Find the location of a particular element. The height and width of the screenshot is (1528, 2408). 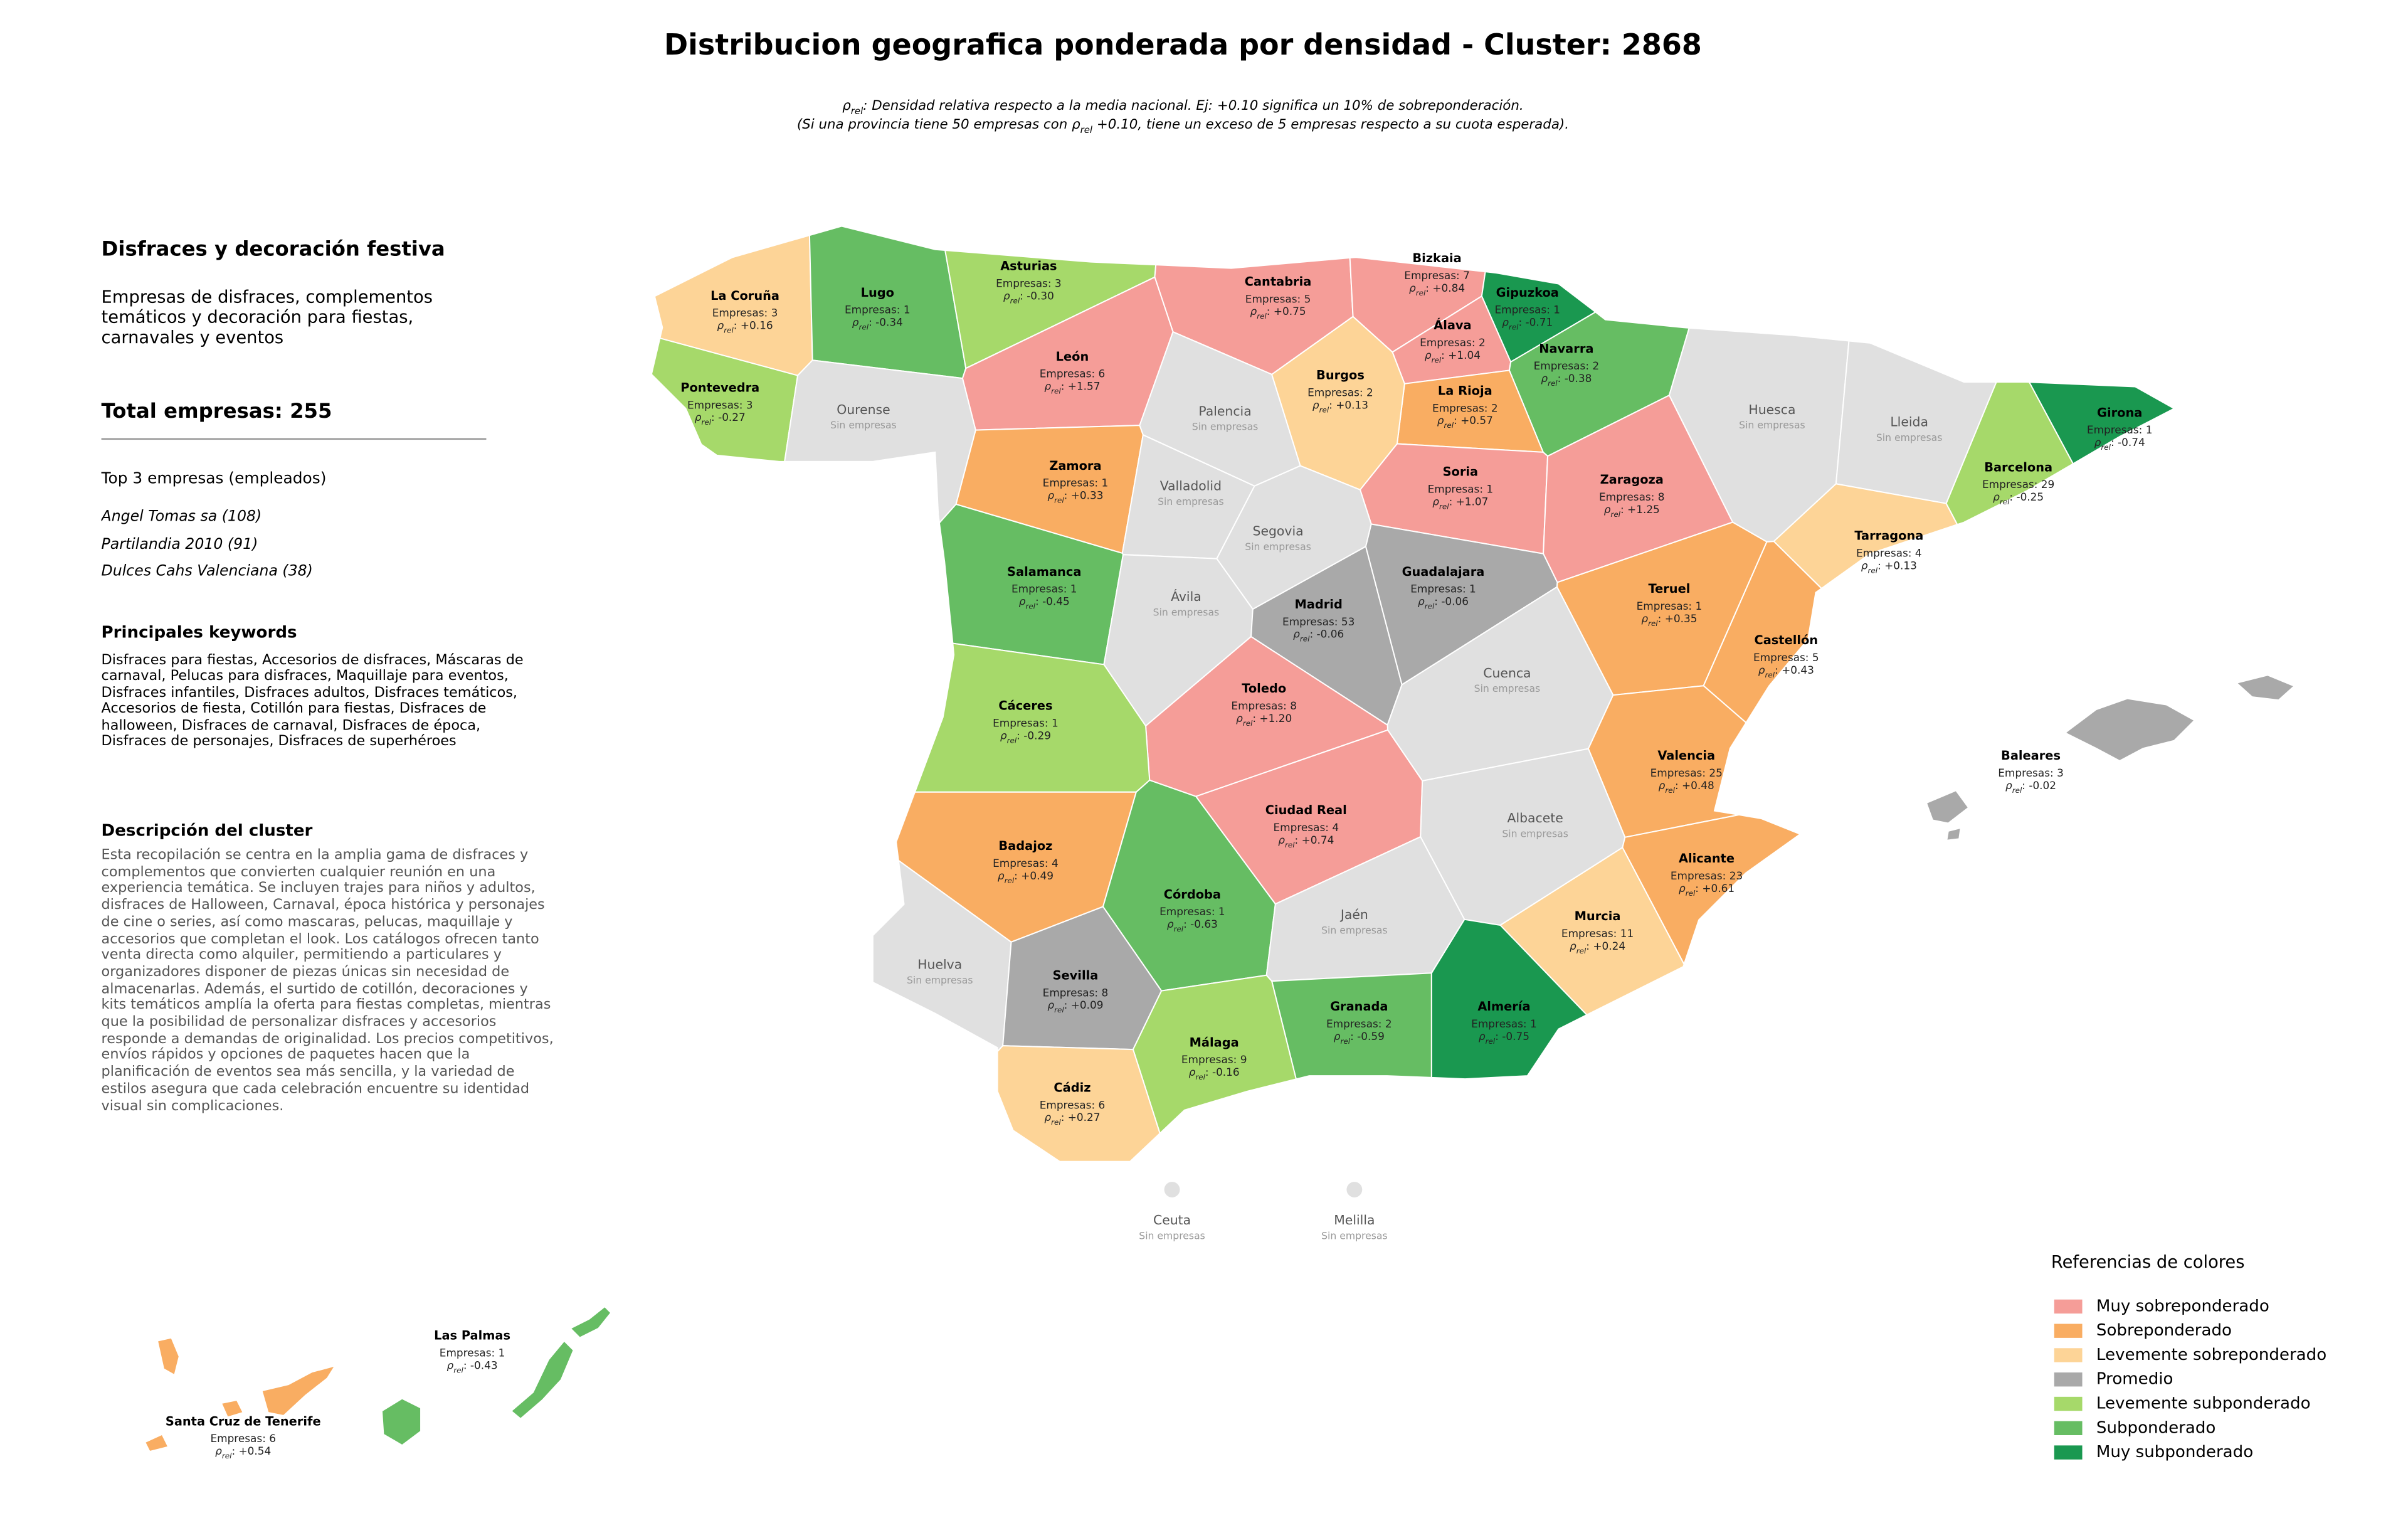

rho-value: -0.02 is located at coordinates (2042, 785).